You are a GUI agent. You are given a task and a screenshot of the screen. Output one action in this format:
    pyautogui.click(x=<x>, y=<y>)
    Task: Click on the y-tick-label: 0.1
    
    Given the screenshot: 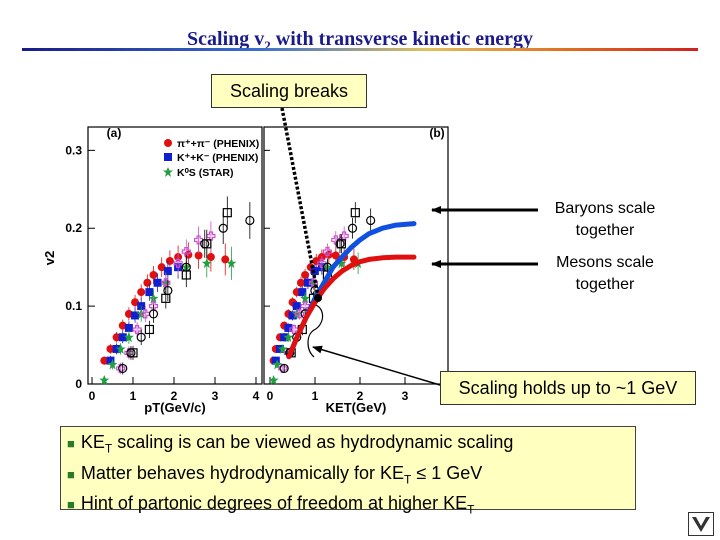 What is the action you would take?
    pyautogui.click(x=73, y=306)
    